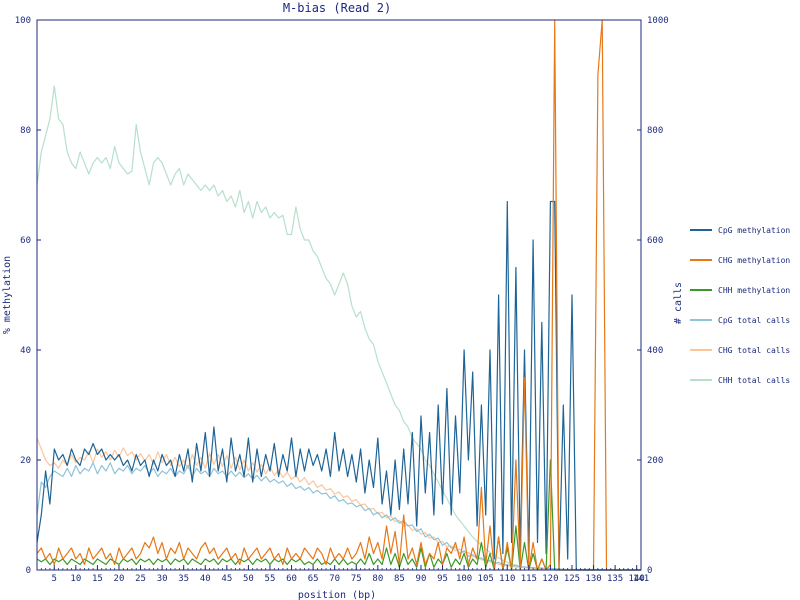  What do you see at coordinates (754, 380) in the screenshot?
I see `legend-label: CHH total calls` at bounding box center [754, 380].